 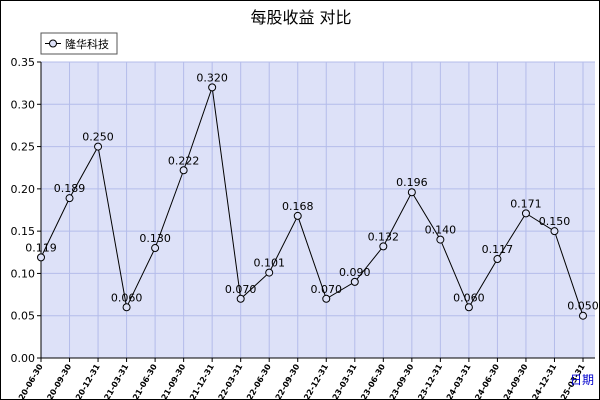 I want to click on x-tick-label: 2020-06-30, so click(x=28, y=380).